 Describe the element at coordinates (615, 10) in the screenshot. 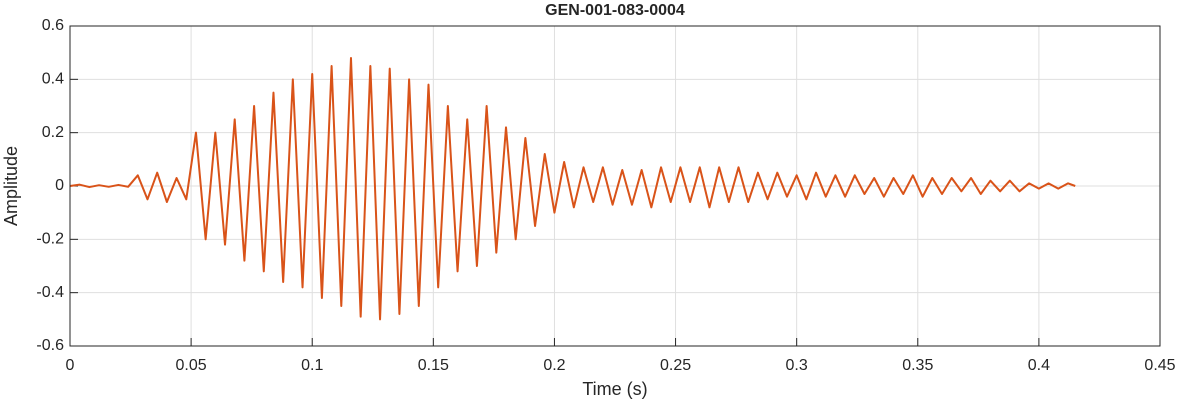

I see `chart-title: GEN-001-083-0004` at that location.